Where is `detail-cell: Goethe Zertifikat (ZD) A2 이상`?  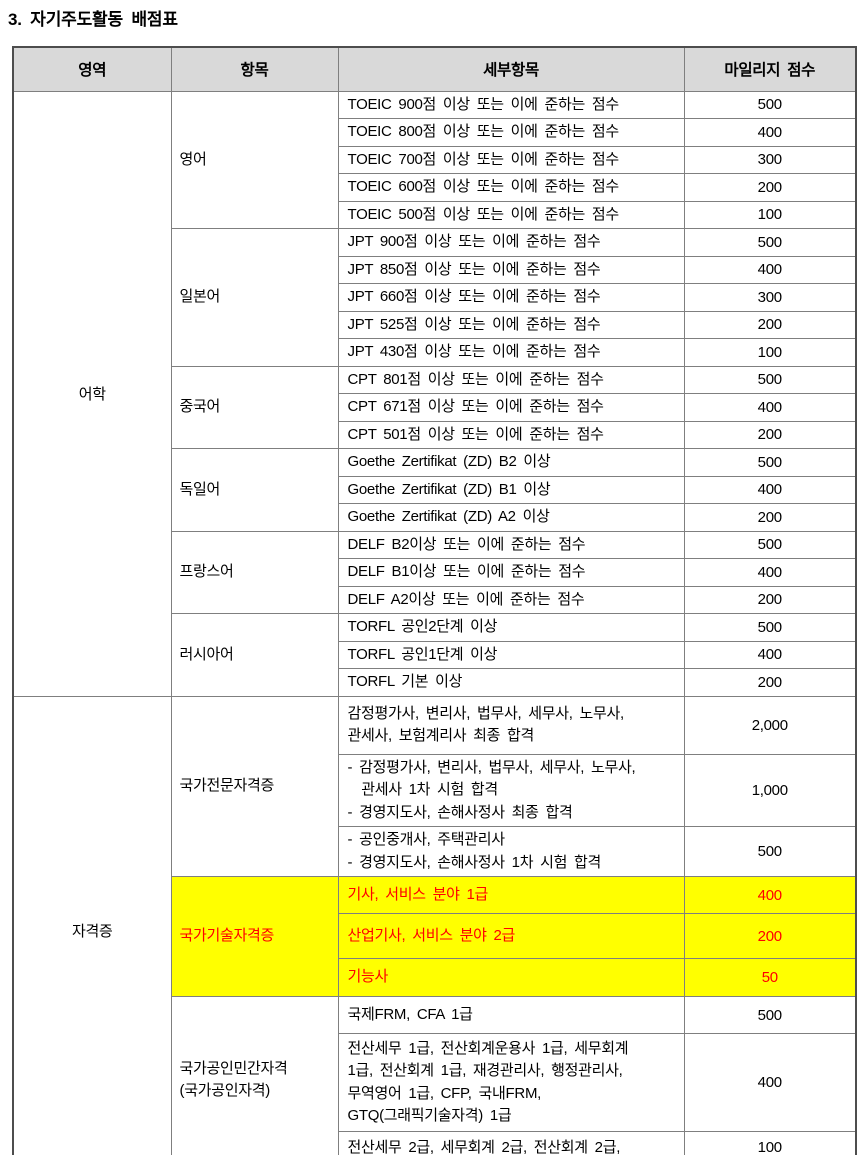 detail-cell: Goethe Zertifikat (ZD) A2 이상 is located at coordinates (511, 517).